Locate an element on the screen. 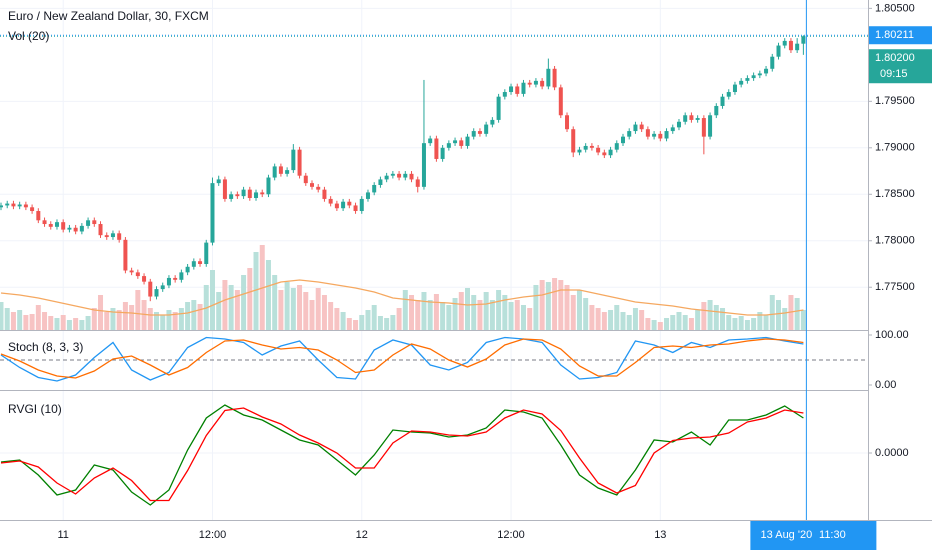 The image size is (932, 550). y-tick-label: 0.0000 is located at coordinates (892, 453).